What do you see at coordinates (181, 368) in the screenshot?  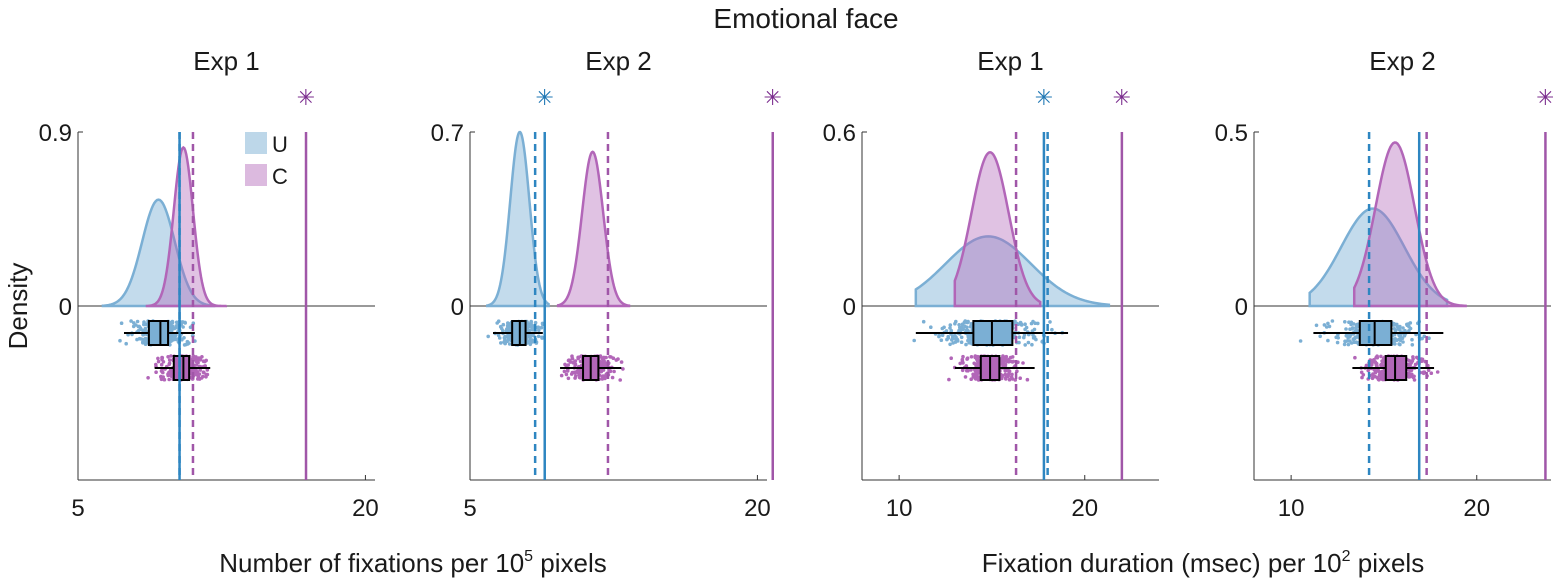 I see `box-c` at bounding box center [181, 368].